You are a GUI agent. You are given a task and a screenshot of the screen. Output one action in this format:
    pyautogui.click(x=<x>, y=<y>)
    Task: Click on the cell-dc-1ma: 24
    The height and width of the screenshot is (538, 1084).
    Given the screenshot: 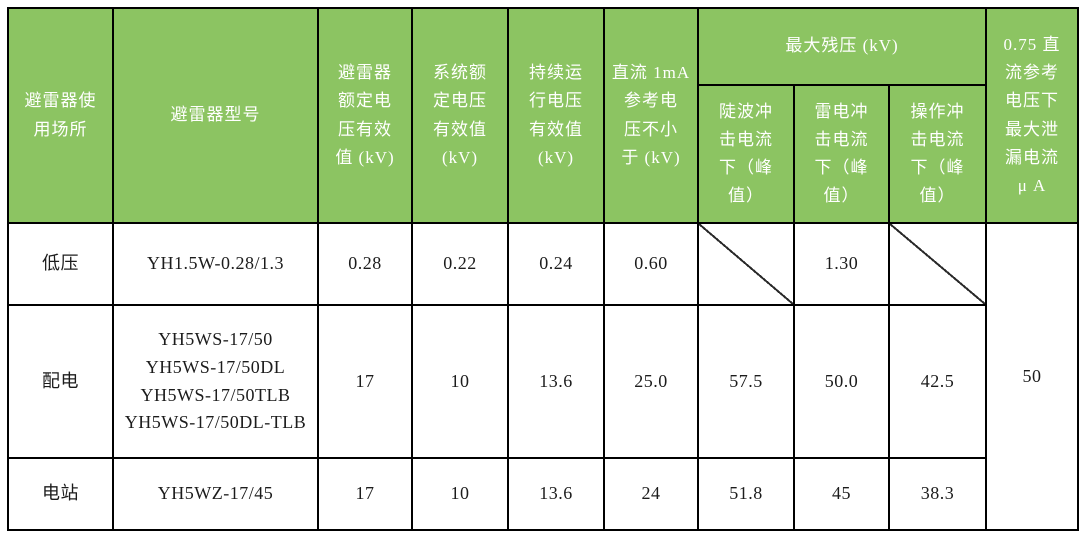 What is the action you would take?
    pyautogui.click(x=651, y=494)
    